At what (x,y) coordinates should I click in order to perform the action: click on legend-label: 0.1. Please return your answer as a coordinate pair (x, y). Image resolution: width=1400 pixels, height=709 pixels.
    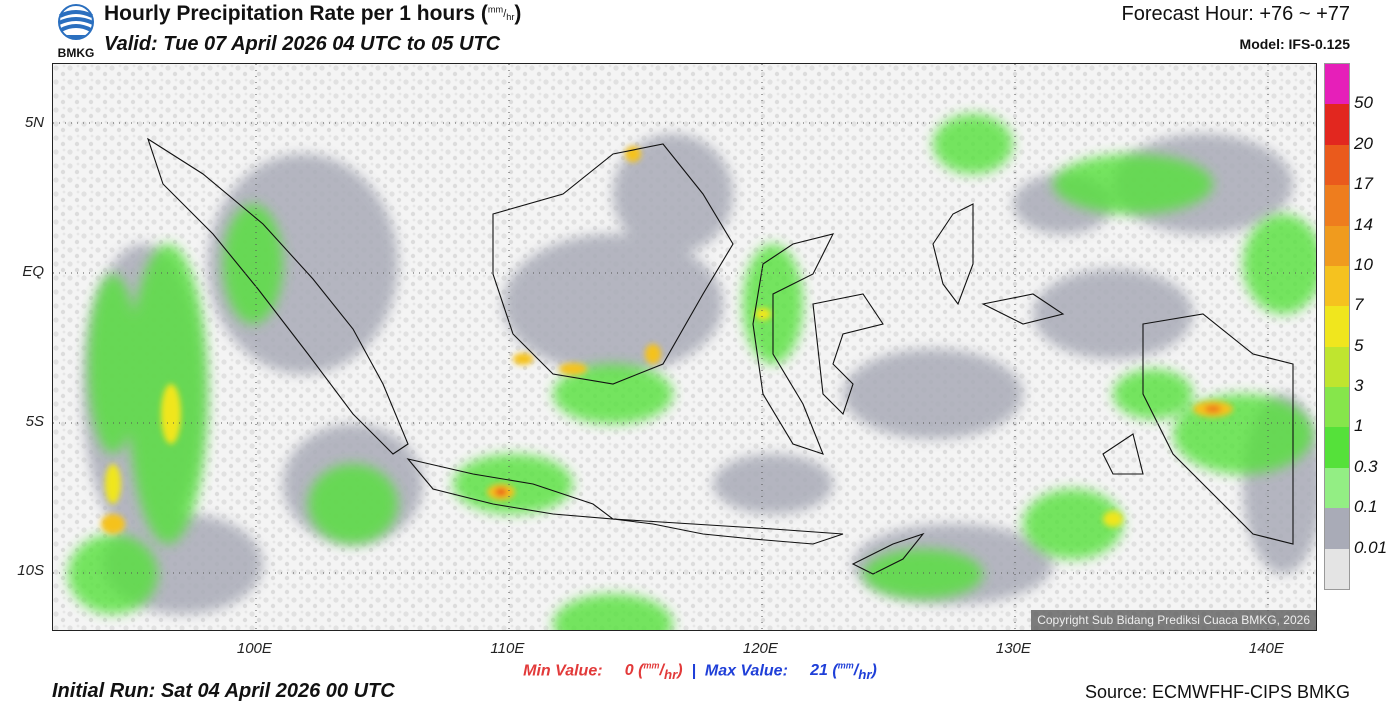
    Looking at the image, I should click on (1366, 507).